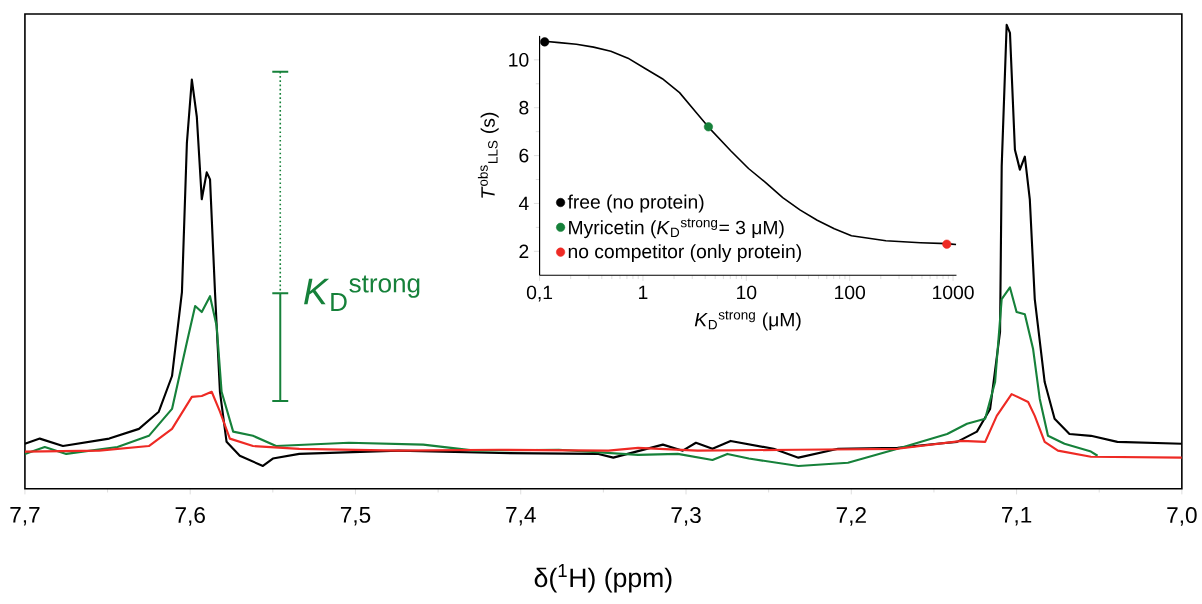 The image size is (1202, 604). I want to click on x-tick-label: 7,7, so click(25, 516).